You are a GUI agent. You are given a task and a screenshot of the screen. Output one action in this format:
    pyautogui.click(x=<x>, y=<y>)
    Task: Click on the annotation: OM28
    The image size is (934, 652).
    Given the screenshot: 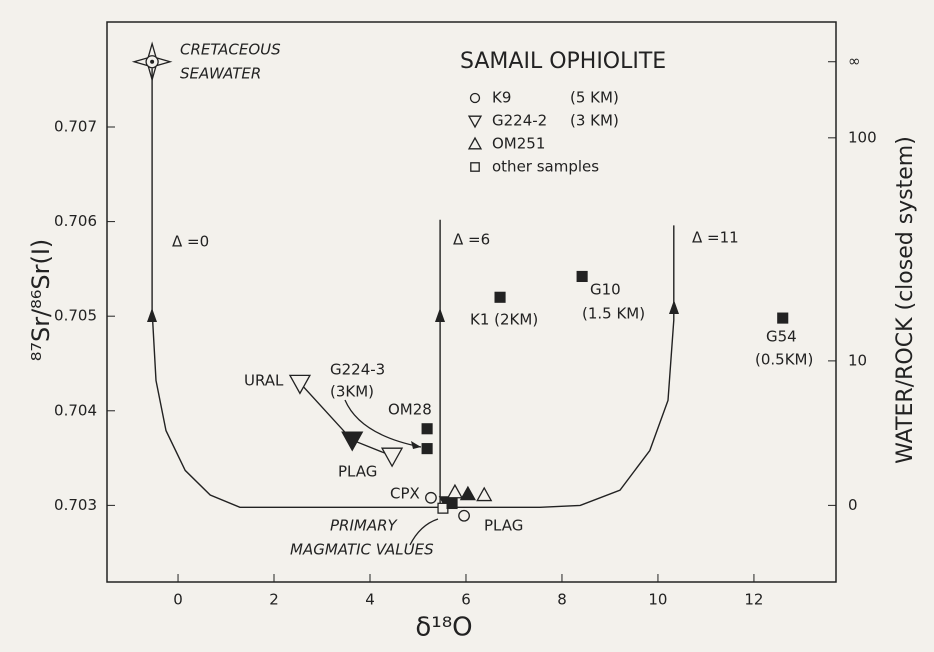 What is the action you would take?
    pyautogui.click(x=410, y=410)
    